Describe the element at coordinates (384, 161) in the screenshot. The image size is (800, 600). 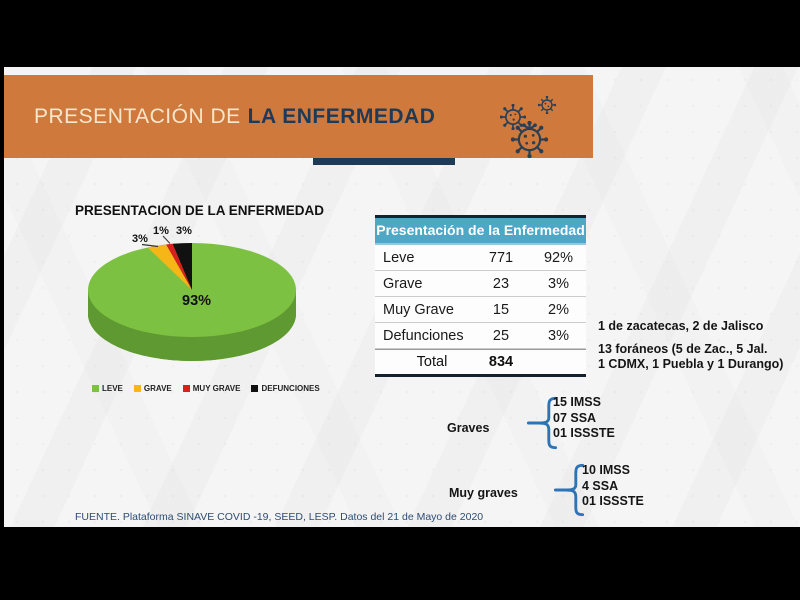
I see `header-accent-bar` at that location.